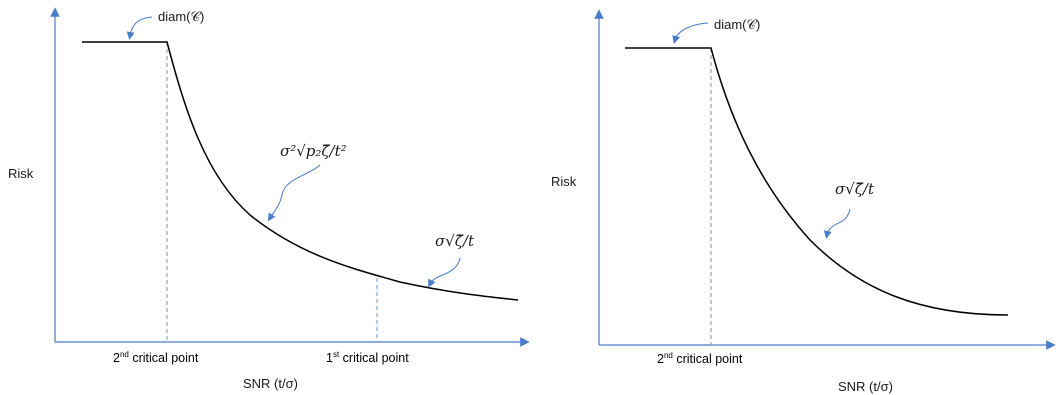 The height and width of the screenshot is (395, 1057). I want to click on tick-1st-critical-point: 1st critical point, so click(367, 357).